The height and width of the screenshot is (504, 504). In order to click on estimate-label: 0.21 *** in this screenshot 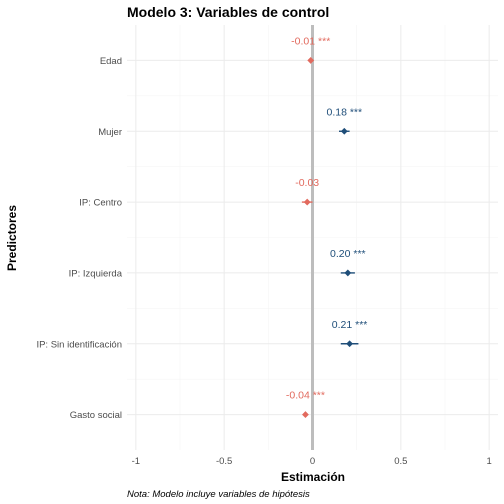, I will do `click(350, 325)`.